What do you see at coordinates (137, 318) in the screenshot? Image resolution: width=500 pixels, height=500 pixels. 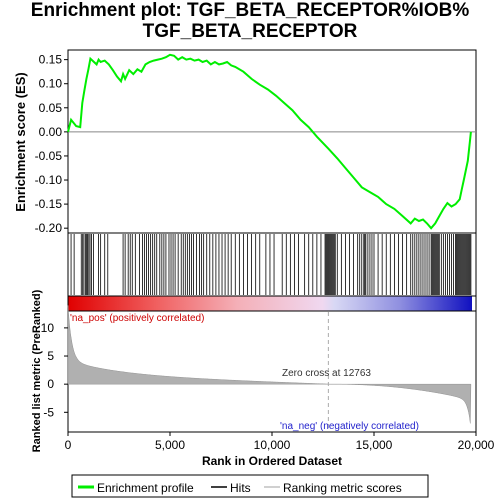 I see `pos-label: 'na_pos' (positively correlated)` at bounding box center [137, 318].